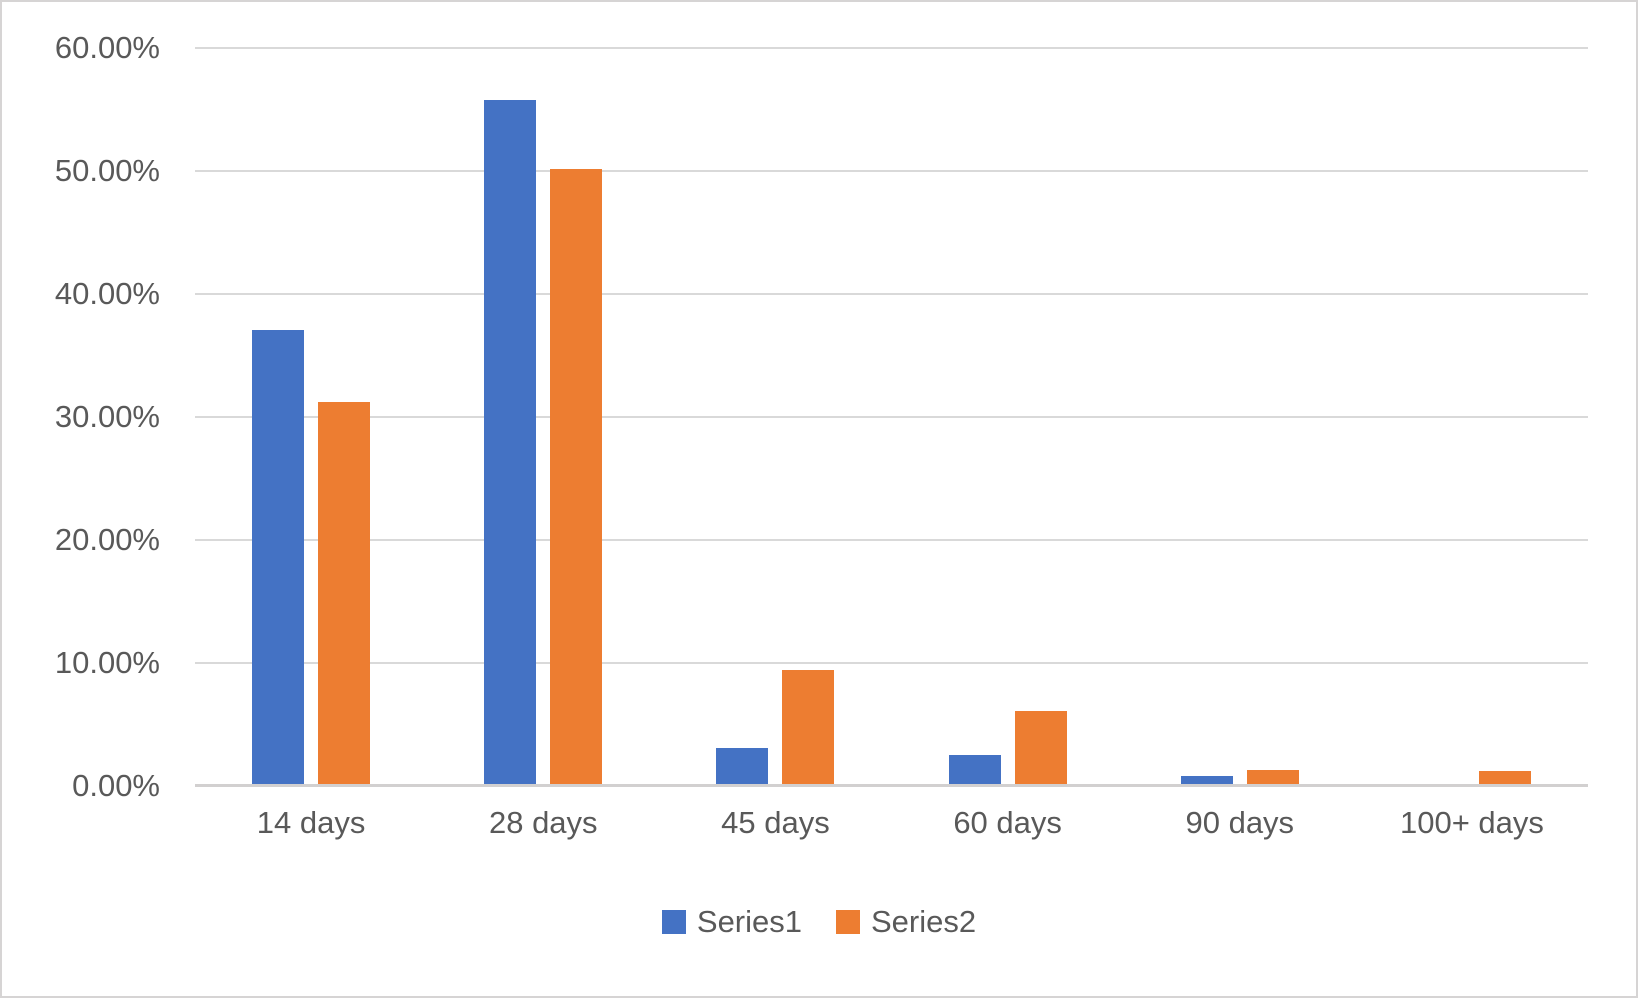  Describe the element at coordinates (107, 416) in the screenshot. I see `y-axis-tick-label: 30.00%` at that location.